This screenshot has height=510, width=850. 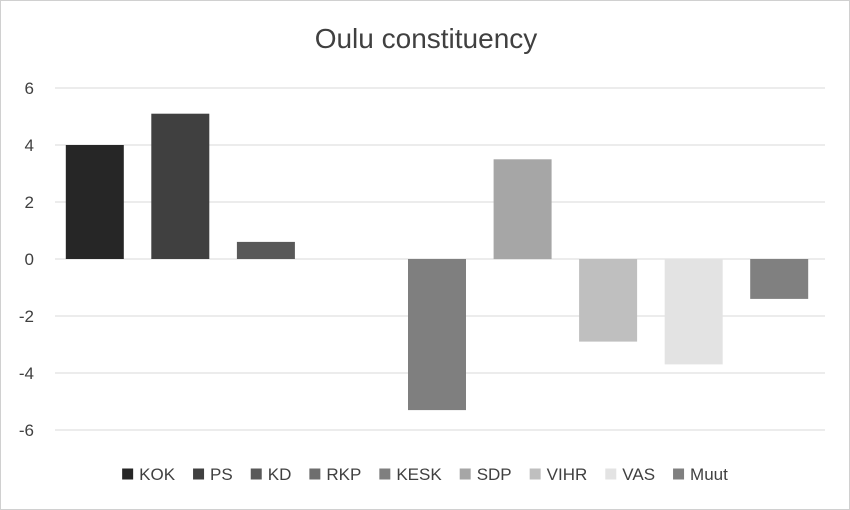 I want to click on bar-kd, so click(x=265, y=250).